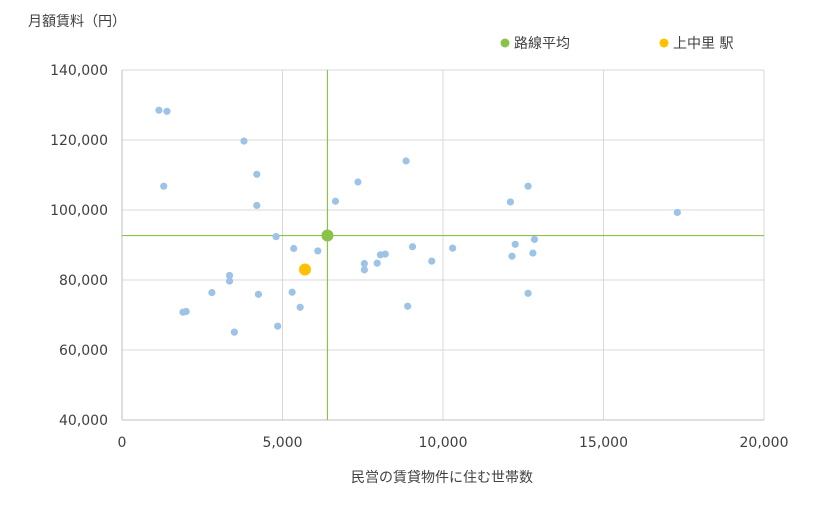 The width and height of the screenshot is (820, 510). Describe the element at coordinates (664, 43) in the screenshot. I see `legend-marker-station` at that location.